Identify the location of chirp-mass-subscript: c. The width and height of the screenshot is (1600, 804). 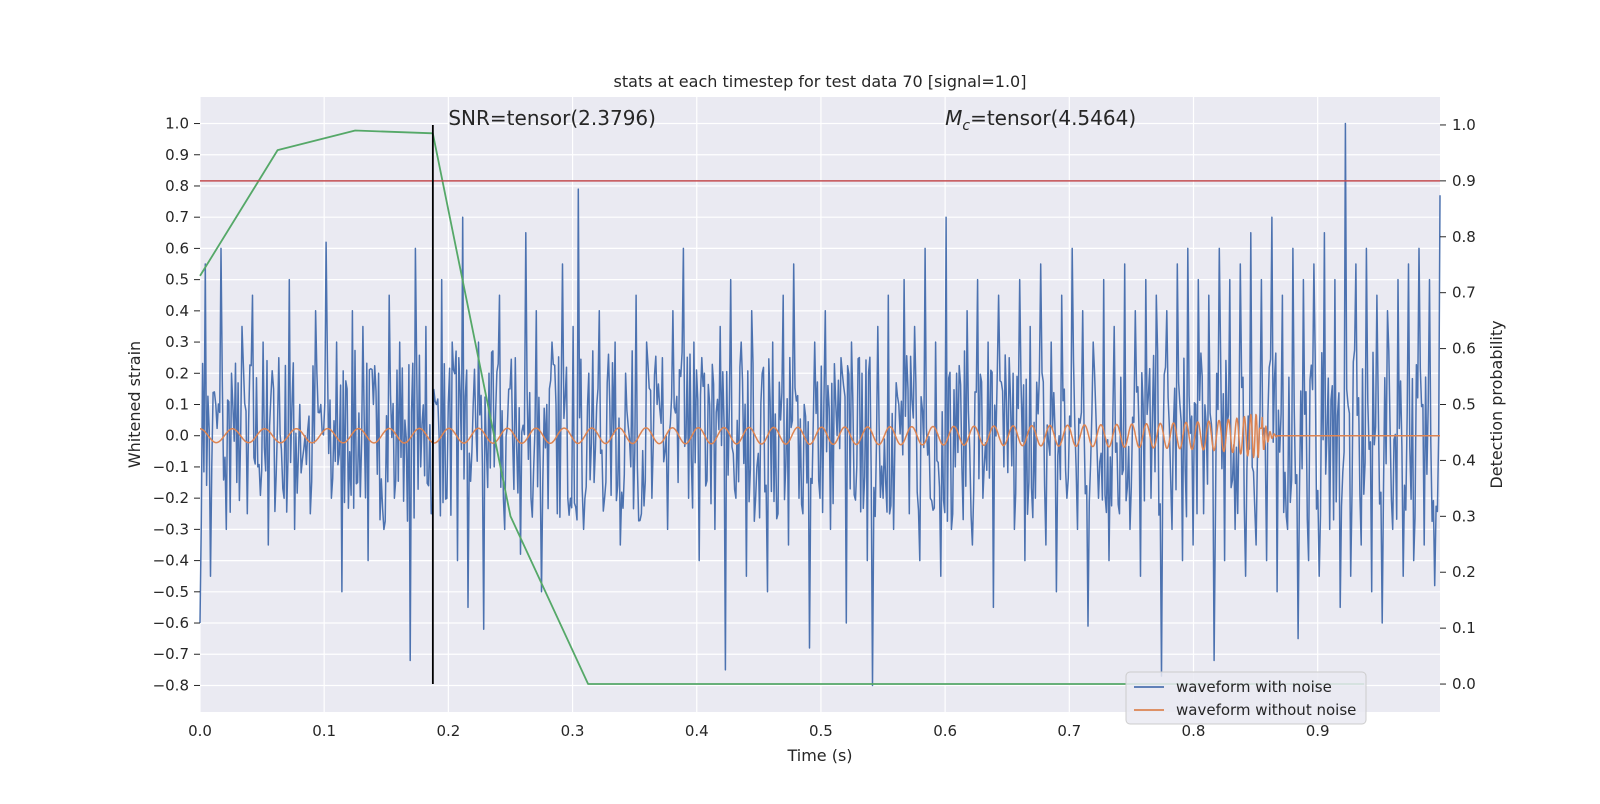
(966, 126).